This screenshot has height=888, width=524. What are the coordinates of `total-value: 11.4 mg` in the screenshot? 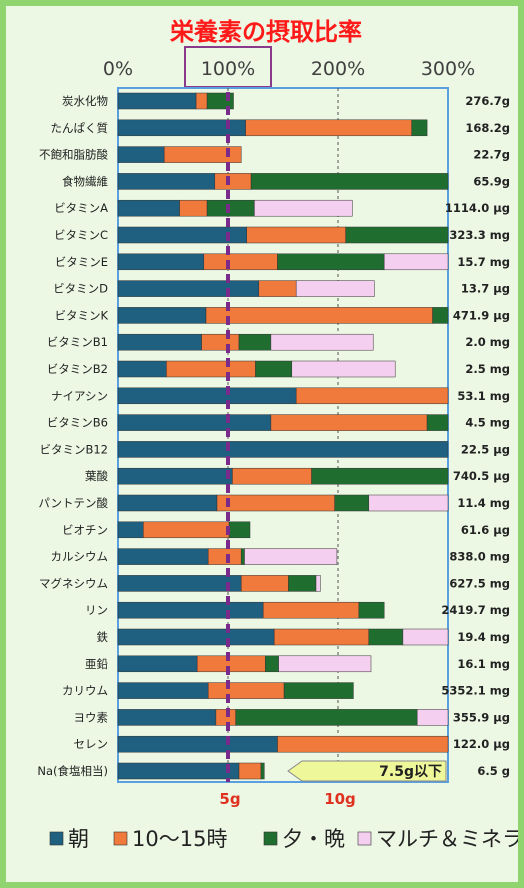 It's located at (483, 503).